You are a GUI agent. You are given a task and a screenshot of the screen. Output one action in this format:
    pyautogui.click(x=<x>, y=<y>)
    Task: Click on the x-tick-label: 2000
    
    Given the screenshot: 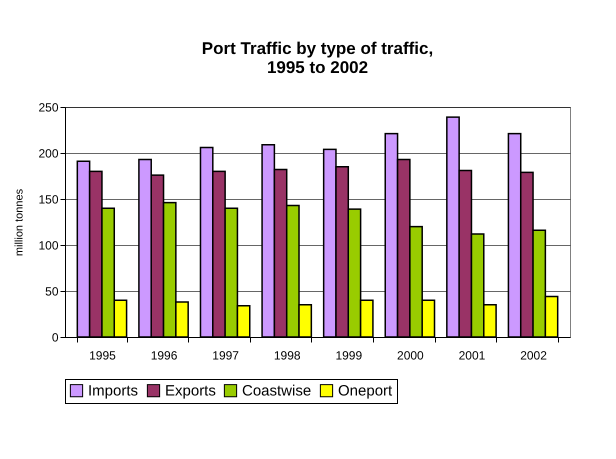 What is the action you would take?
    pyautogui.click(x=410, y=355)
    